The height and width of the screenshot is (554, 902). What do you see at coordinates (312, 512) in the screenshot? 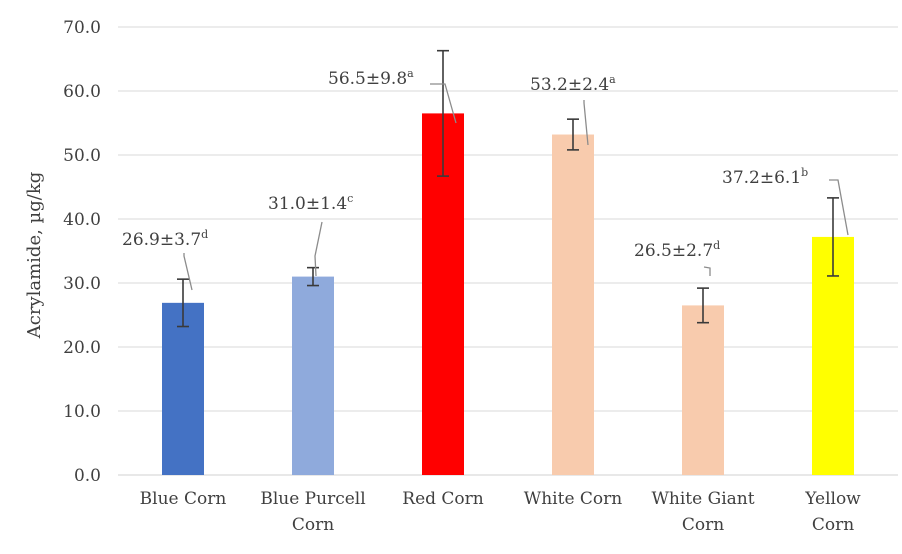
I see `x-category-label: Blue Purcell Corn` at bounding box center [312, 512].